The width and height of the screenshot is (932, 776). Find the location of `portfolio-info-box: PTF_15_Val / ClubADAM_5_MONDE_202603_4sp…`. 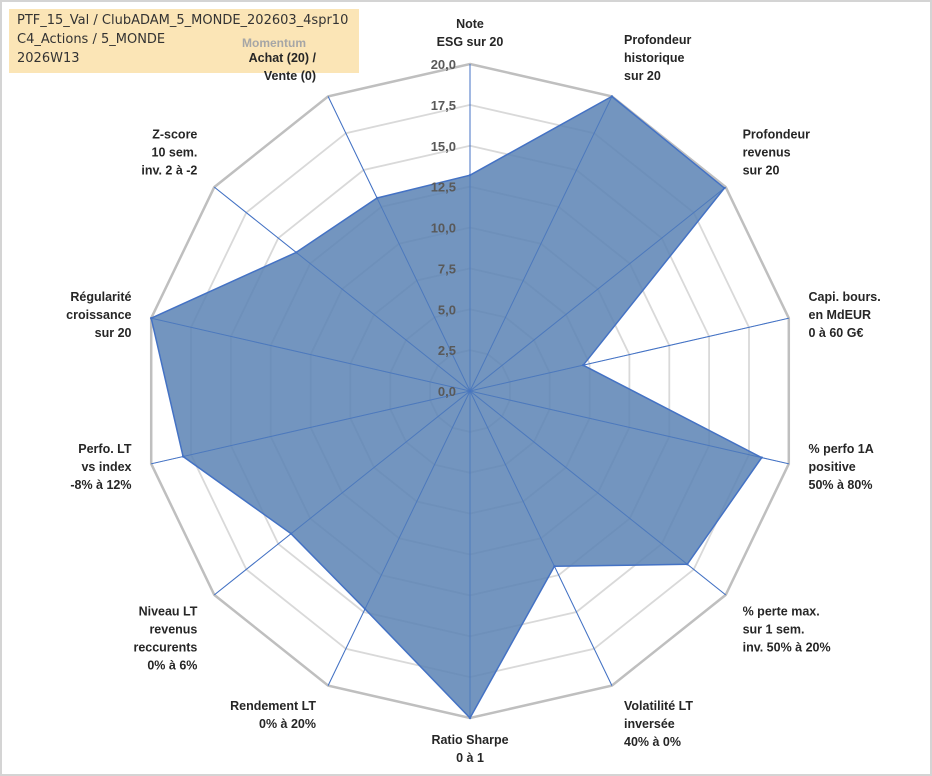

portfolio-info-box: PTF_15_Val / ClubADAM_5_MONDE_202603_4sp… is located at coordinates (184, 41).